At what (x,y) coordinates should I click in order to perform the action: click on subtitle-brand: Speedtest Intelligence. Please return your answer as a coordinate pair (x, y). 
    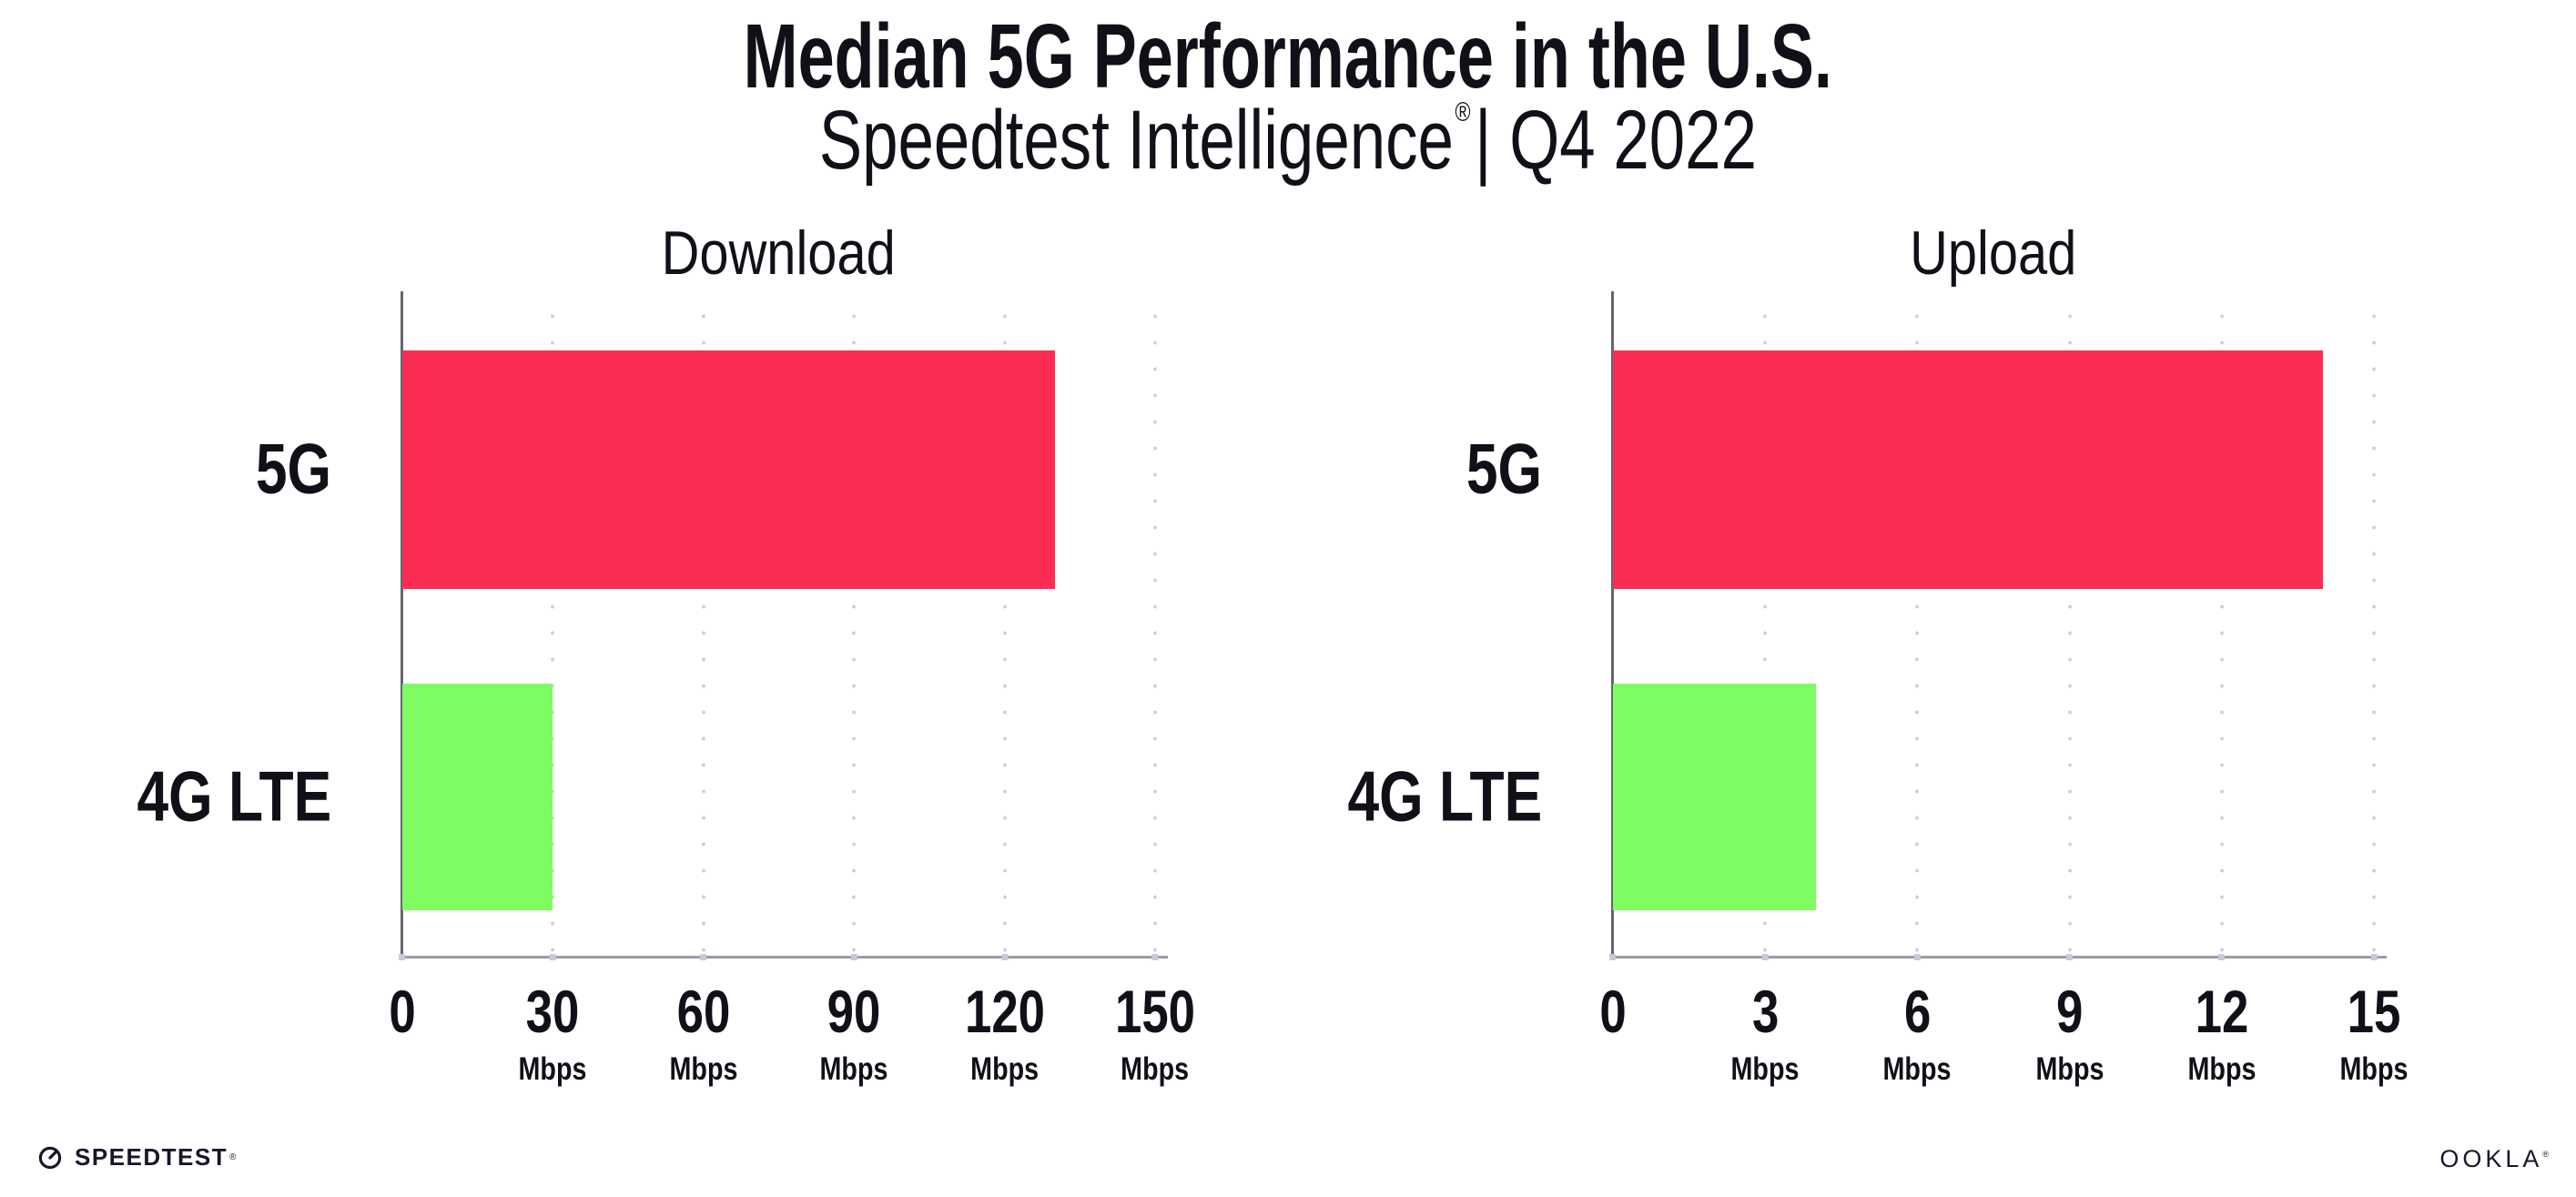
    Looking at the image, I should click on (1136, 140).